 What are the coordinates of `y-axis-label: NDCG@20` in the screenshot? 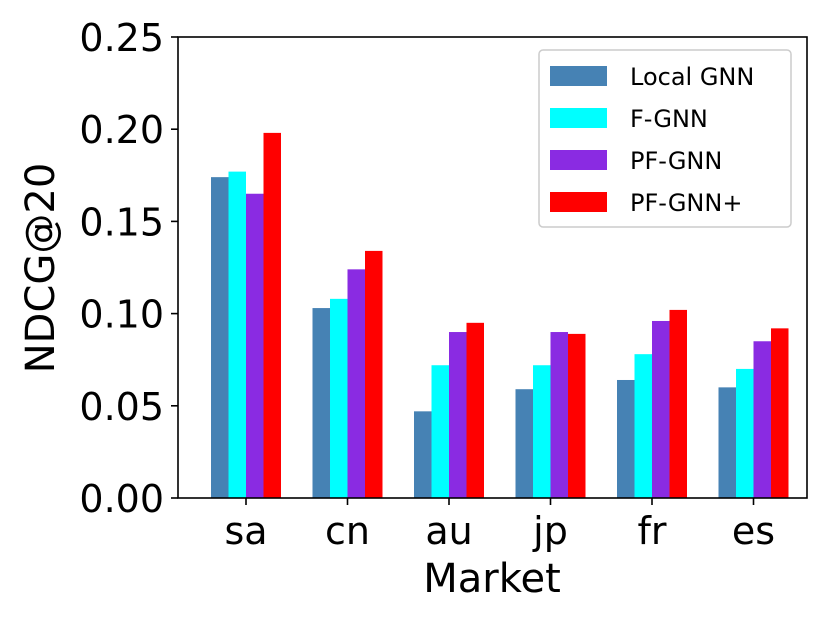 It's located at (41, 268).